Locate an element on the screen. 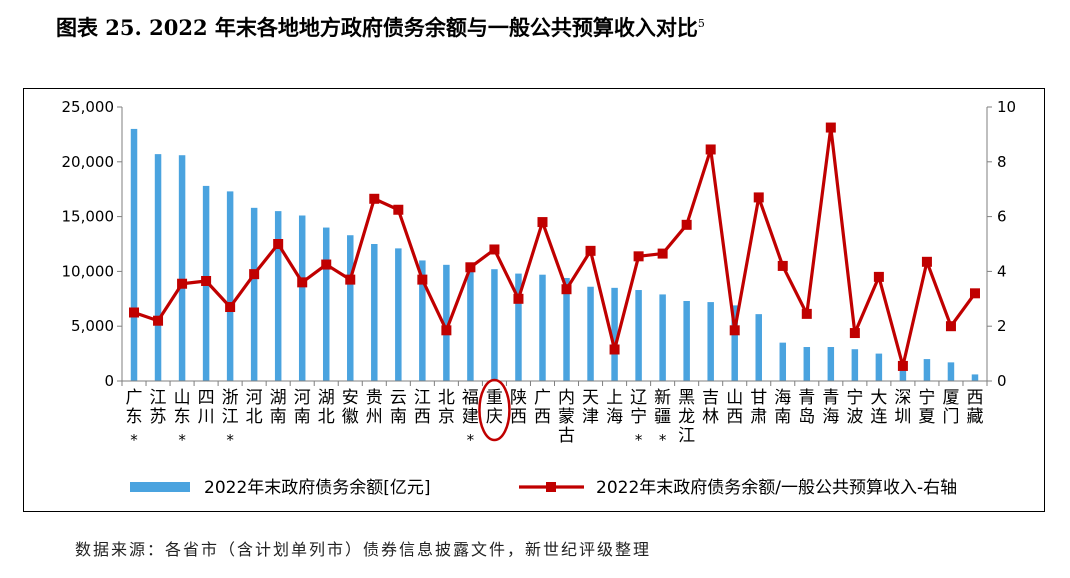 The height and width of the screenshot is (578, 1070). left-tick-label: 15,000 is located at coordinates (88, 217).